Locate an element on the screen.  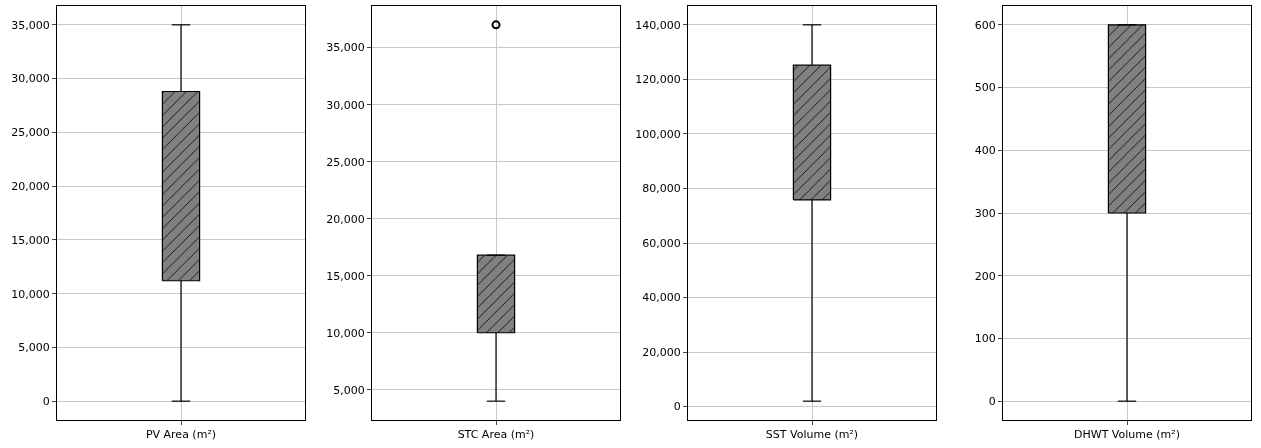
x-tick-label: PV Area (m²) is located at coordinates (181, 435).